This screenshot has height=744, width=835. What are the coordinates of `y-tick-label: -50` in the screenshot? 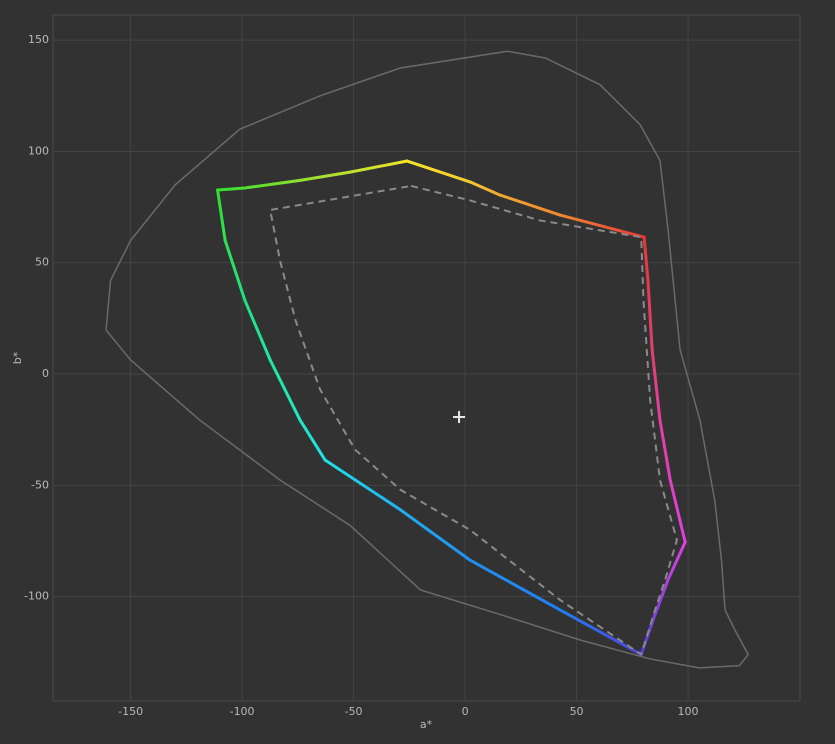 It's located at (40, 484).